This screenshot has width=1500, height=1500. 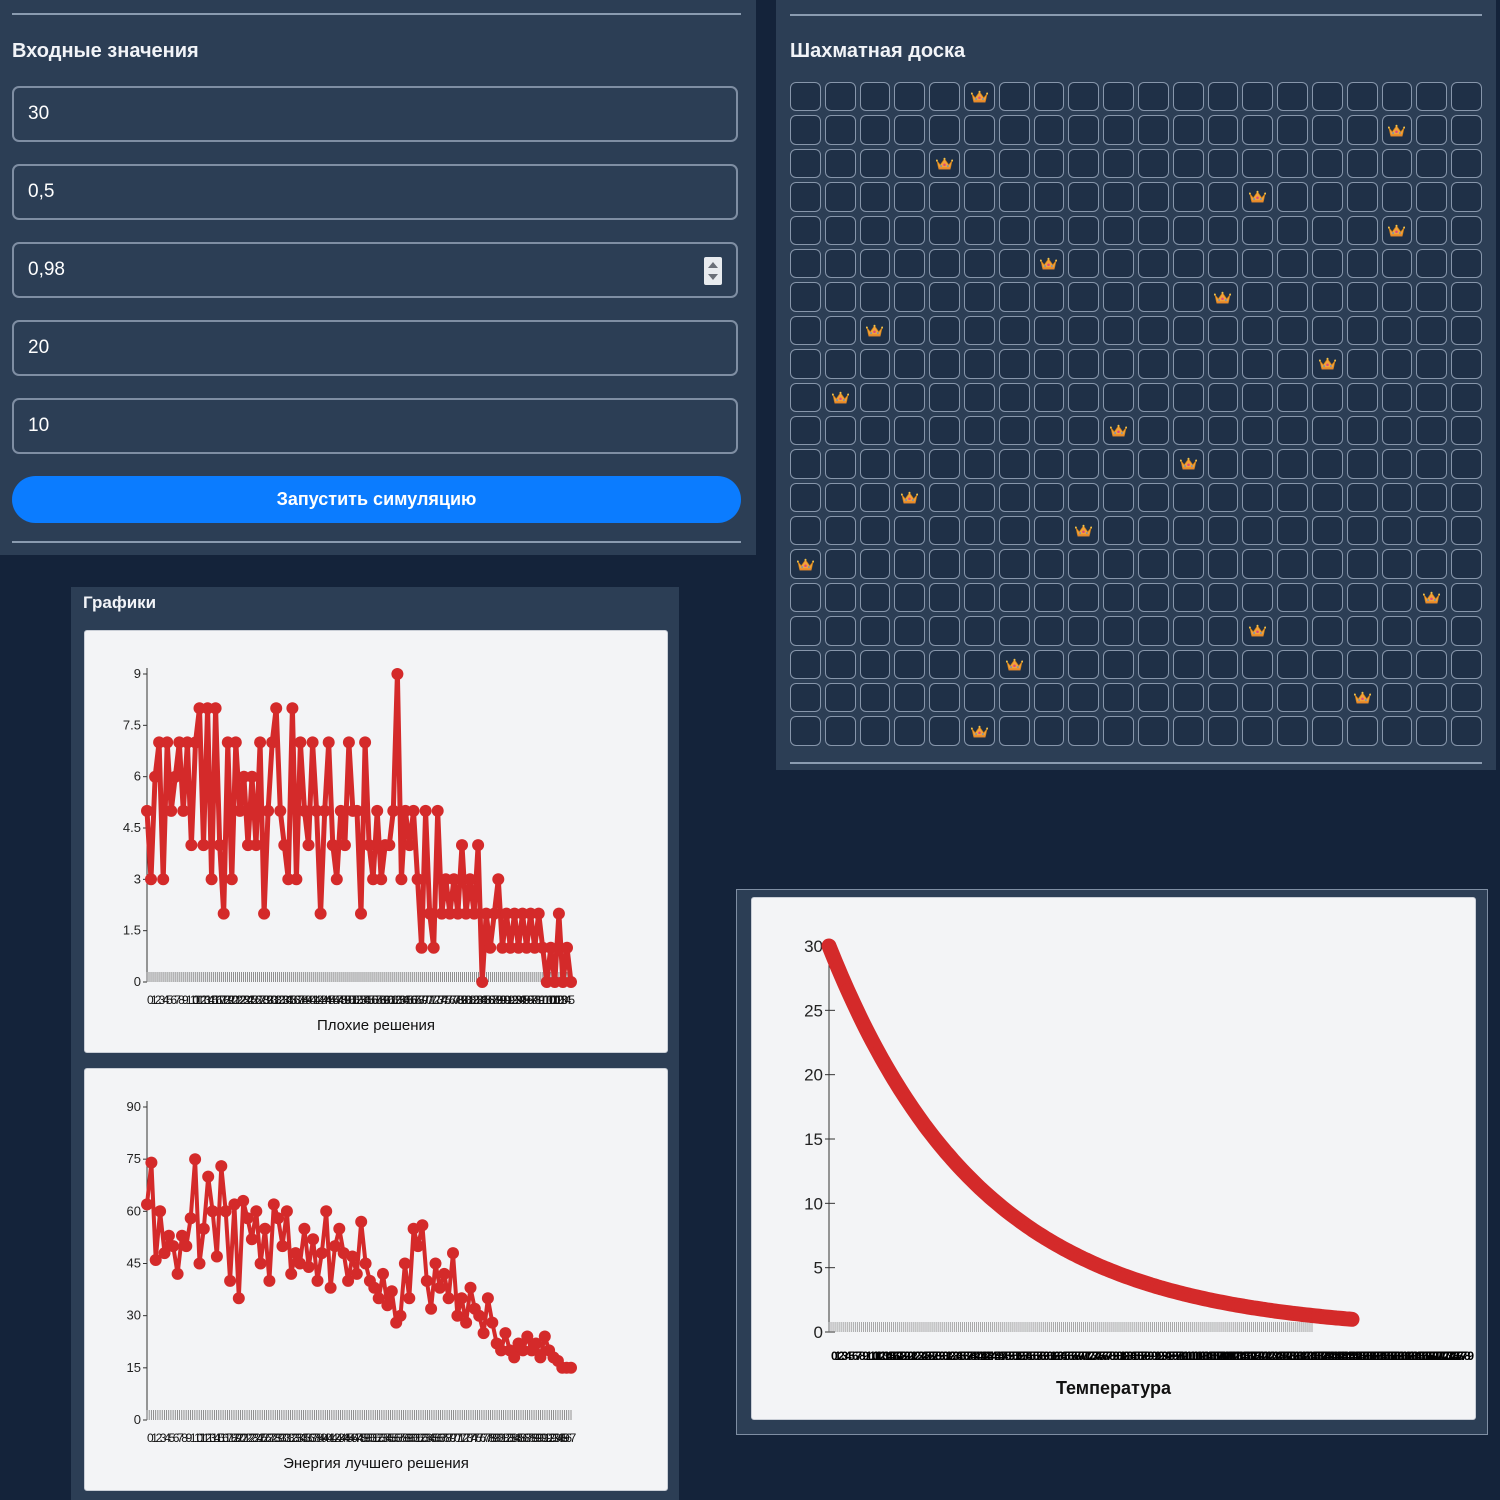 I want to click on x-tick-label: 94, so click(x=1165, y=1356).